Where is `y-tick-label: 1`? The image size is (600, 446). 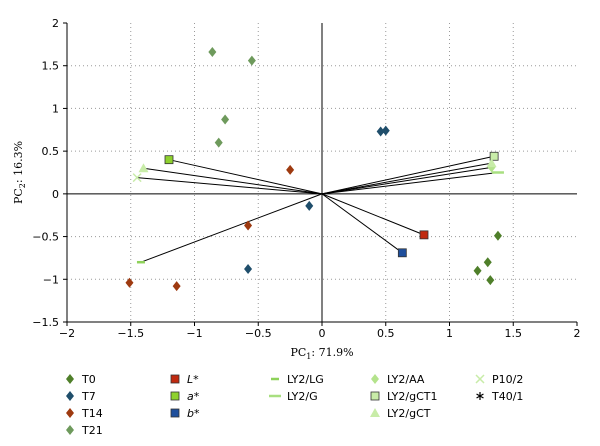
y-tick-label: 1 is located at coordinates (55, 108).